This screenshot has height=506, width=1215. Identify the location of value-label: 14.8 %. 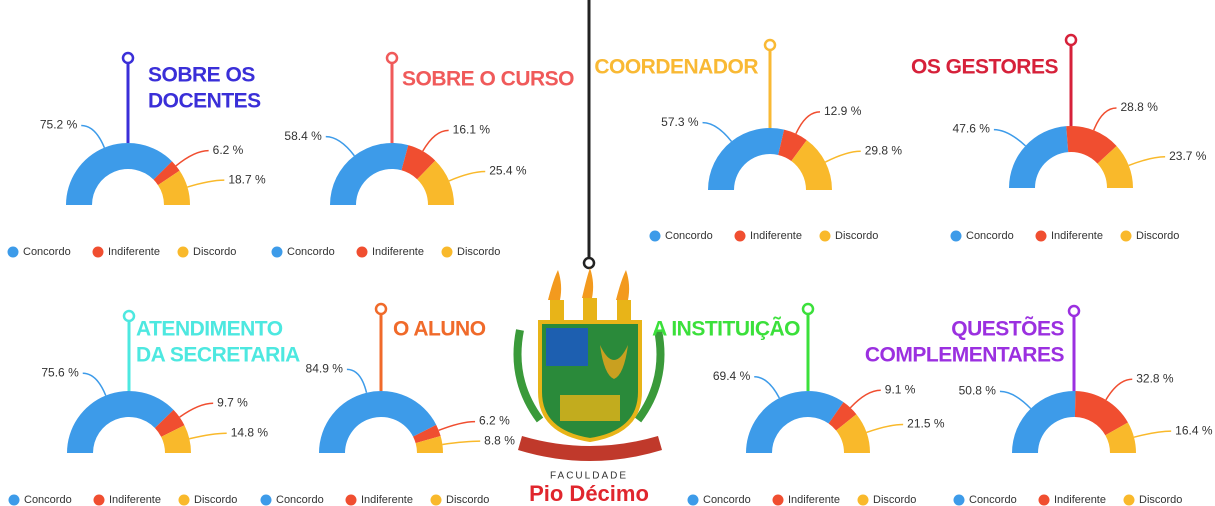
(250, 432).